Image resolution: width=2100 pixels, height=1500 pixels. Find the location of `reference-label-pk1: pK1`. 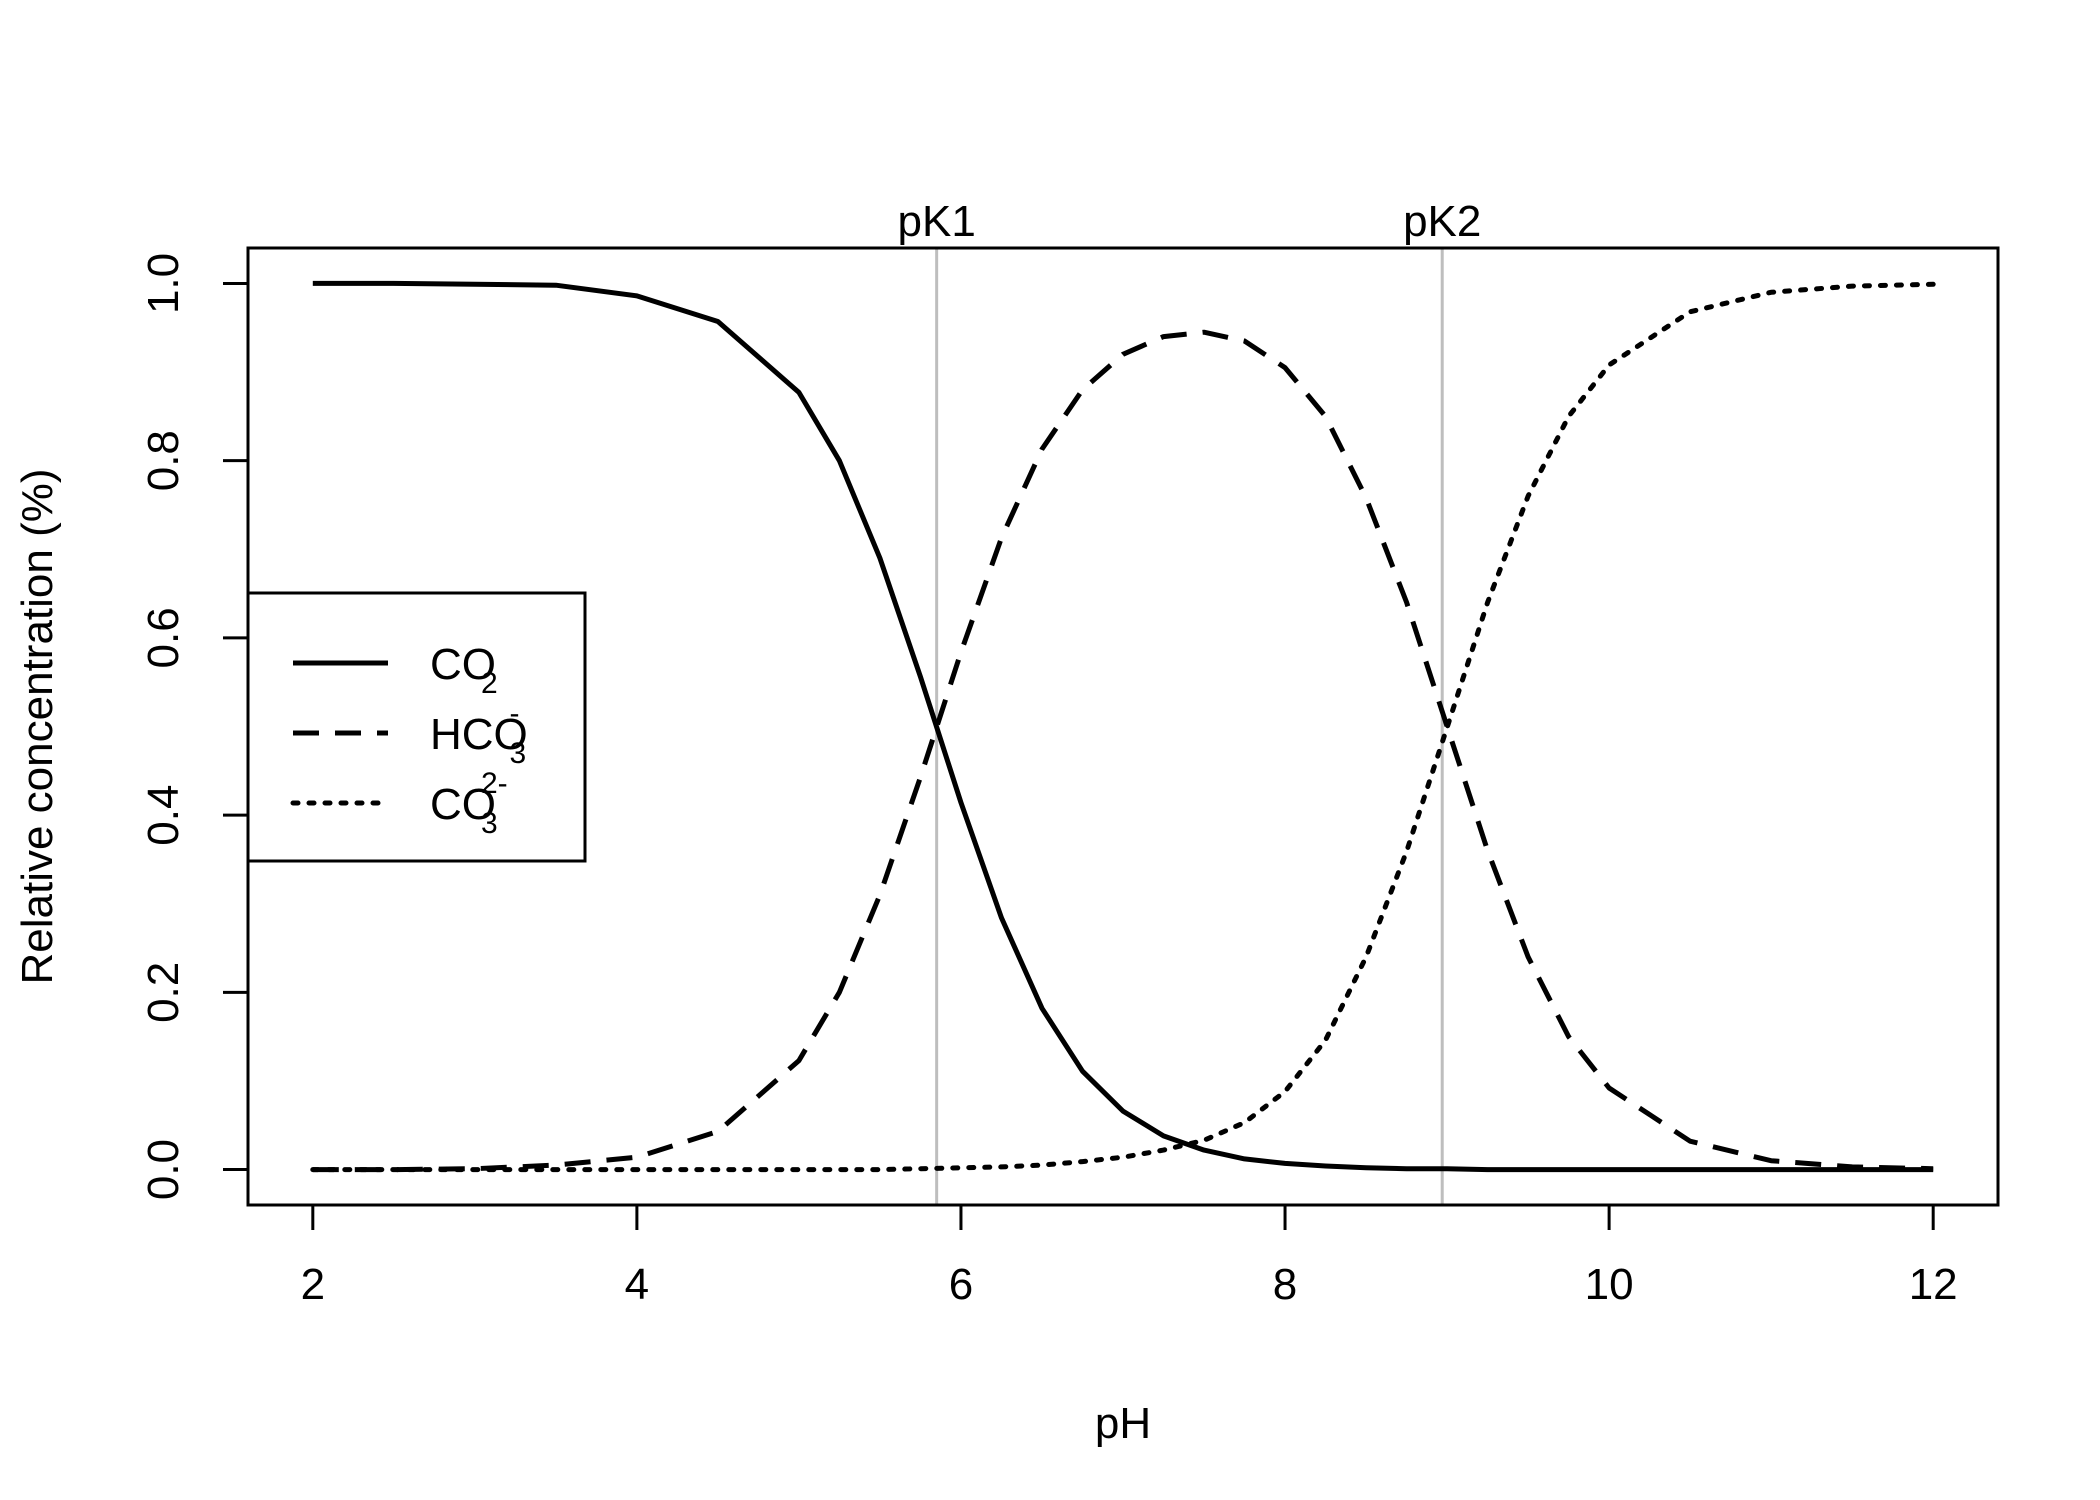

reference-label-pk1: pK1 is located at coordinates (937, 221).